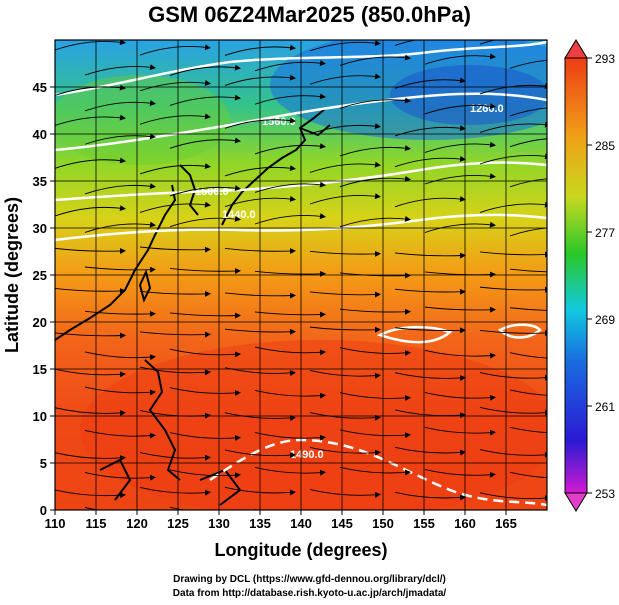  I want to click on x-tick-label: 160, so click(465, 523).